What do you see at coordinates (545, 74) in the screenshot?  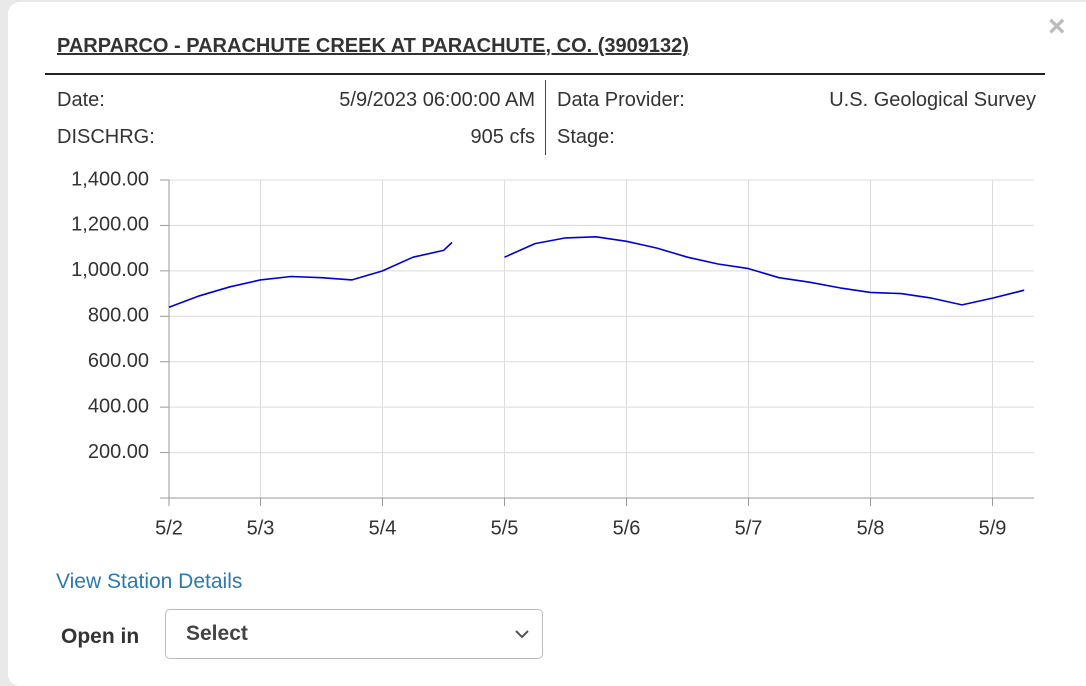 I see `header-rule` at bounding box center [545, 74].